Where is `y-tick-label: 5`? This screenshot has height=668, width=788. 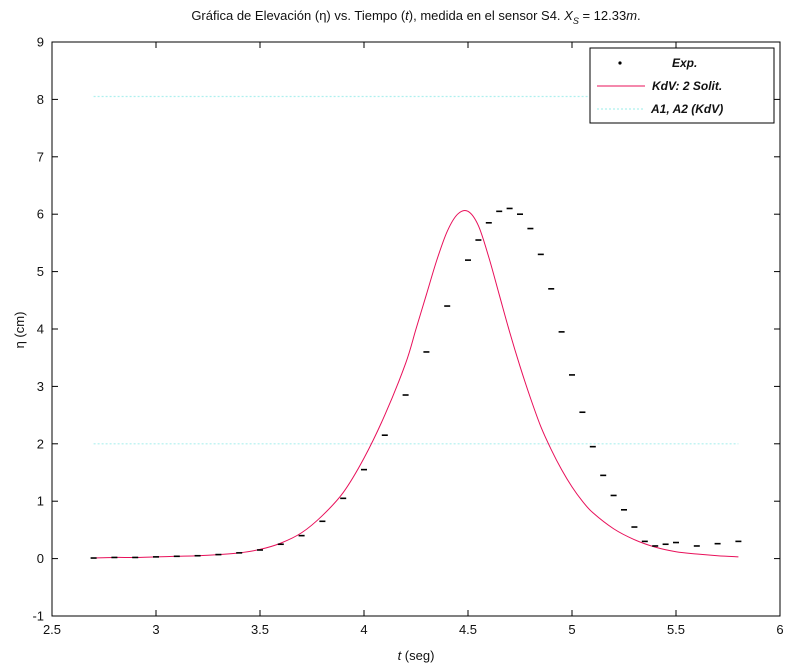 y-tick-label: 5 is located at coordinates (40, 271).